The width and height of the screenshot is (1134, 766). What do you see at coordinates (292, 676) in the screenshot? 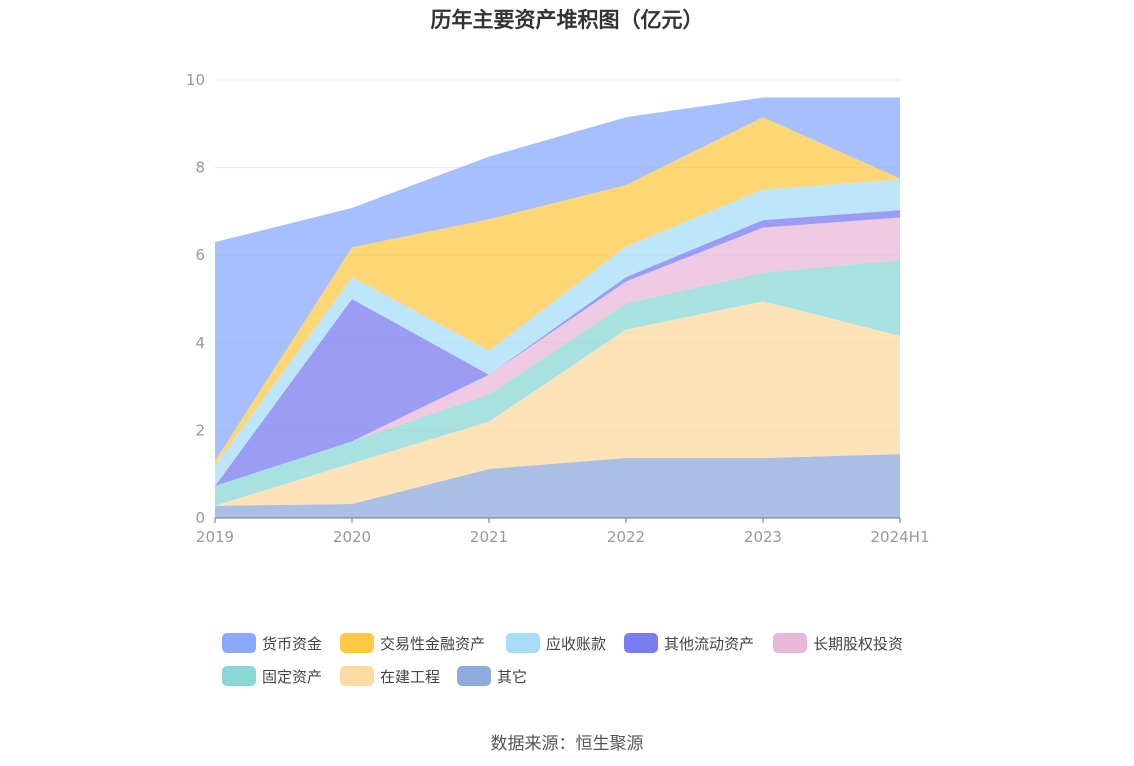
I see `legend-label: 固定资产` at bounding box center [292, 676].